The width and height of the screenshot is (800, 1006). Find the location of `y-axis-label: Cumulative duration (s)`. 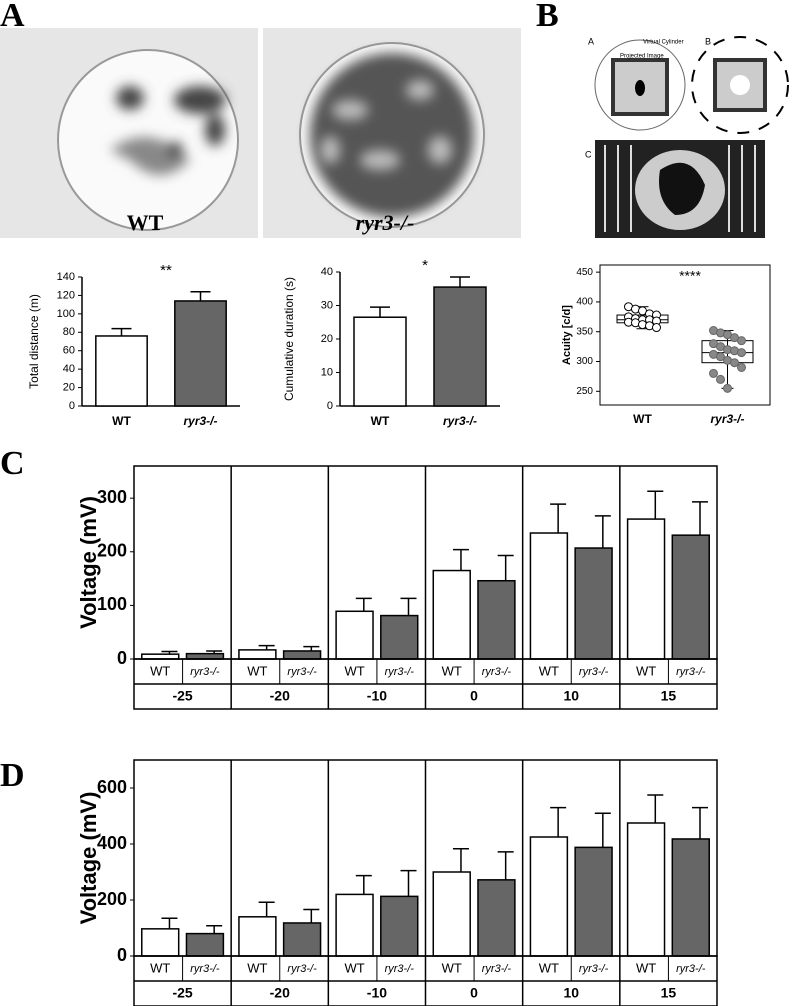

y-axis-label: Cumulative duration (s) is located at coordinates (289, 339).